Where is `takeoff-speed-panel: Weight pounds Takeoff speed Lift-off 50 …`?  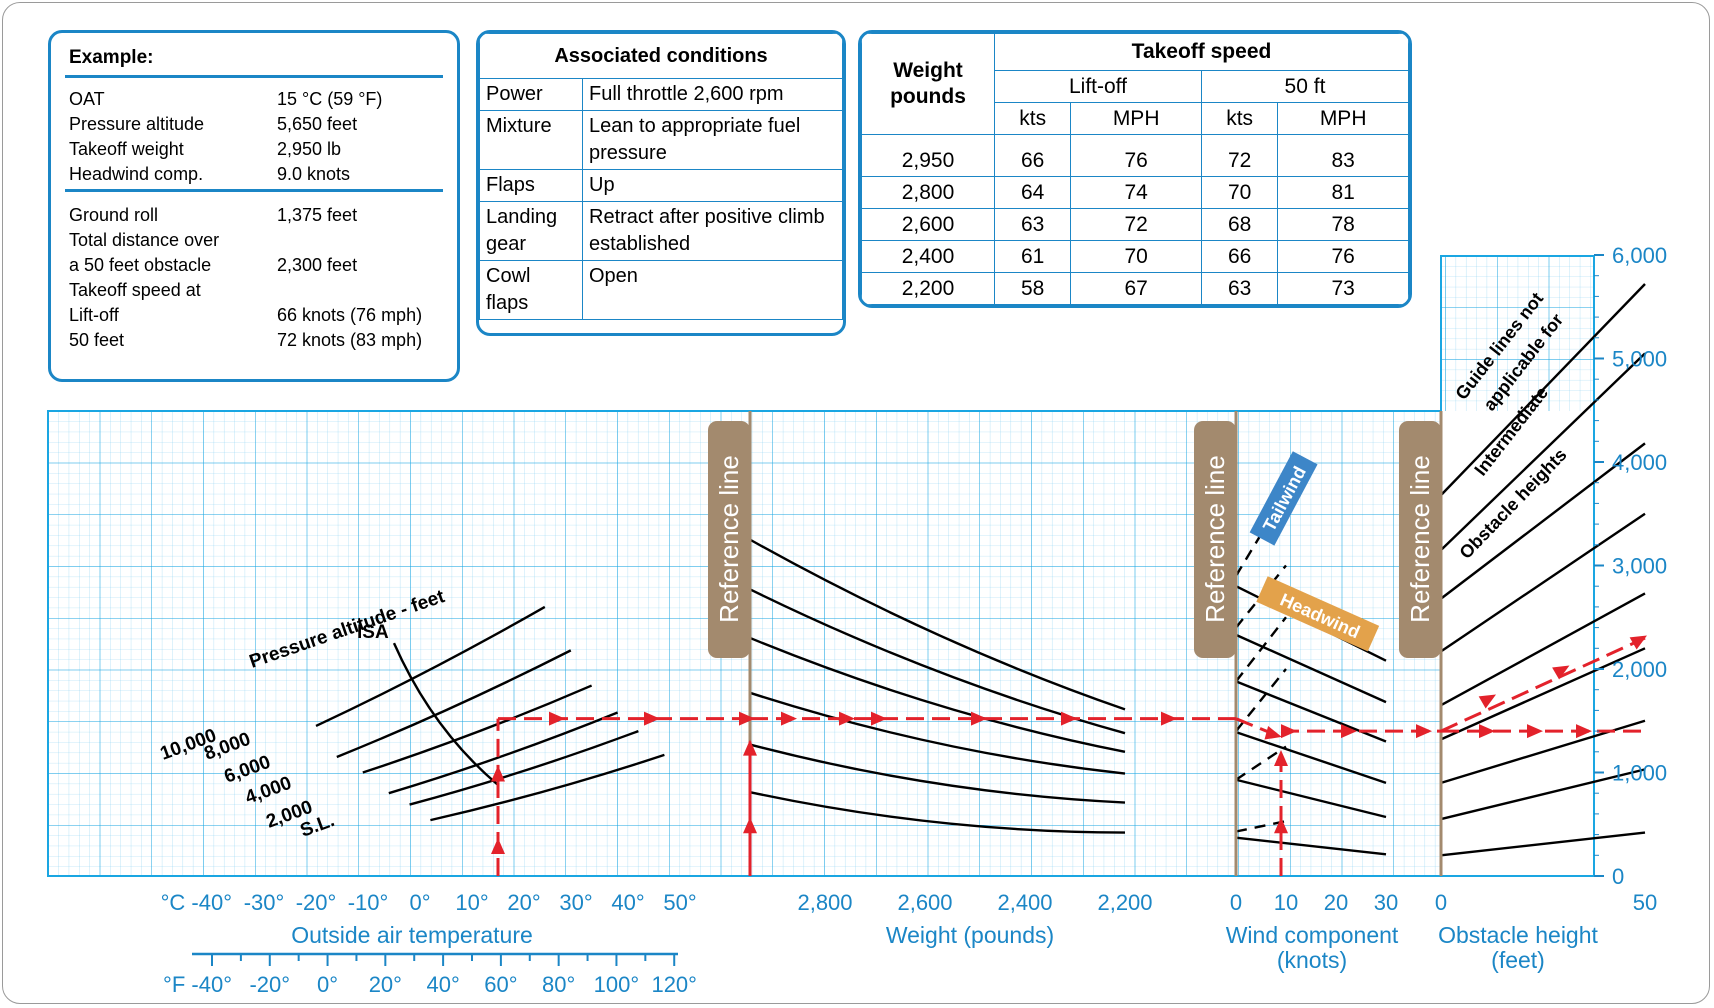
takeoff-speed-panel: Weight pounds Takeoff speed Lift-off 50 … is located at coordinates (1135, 169).